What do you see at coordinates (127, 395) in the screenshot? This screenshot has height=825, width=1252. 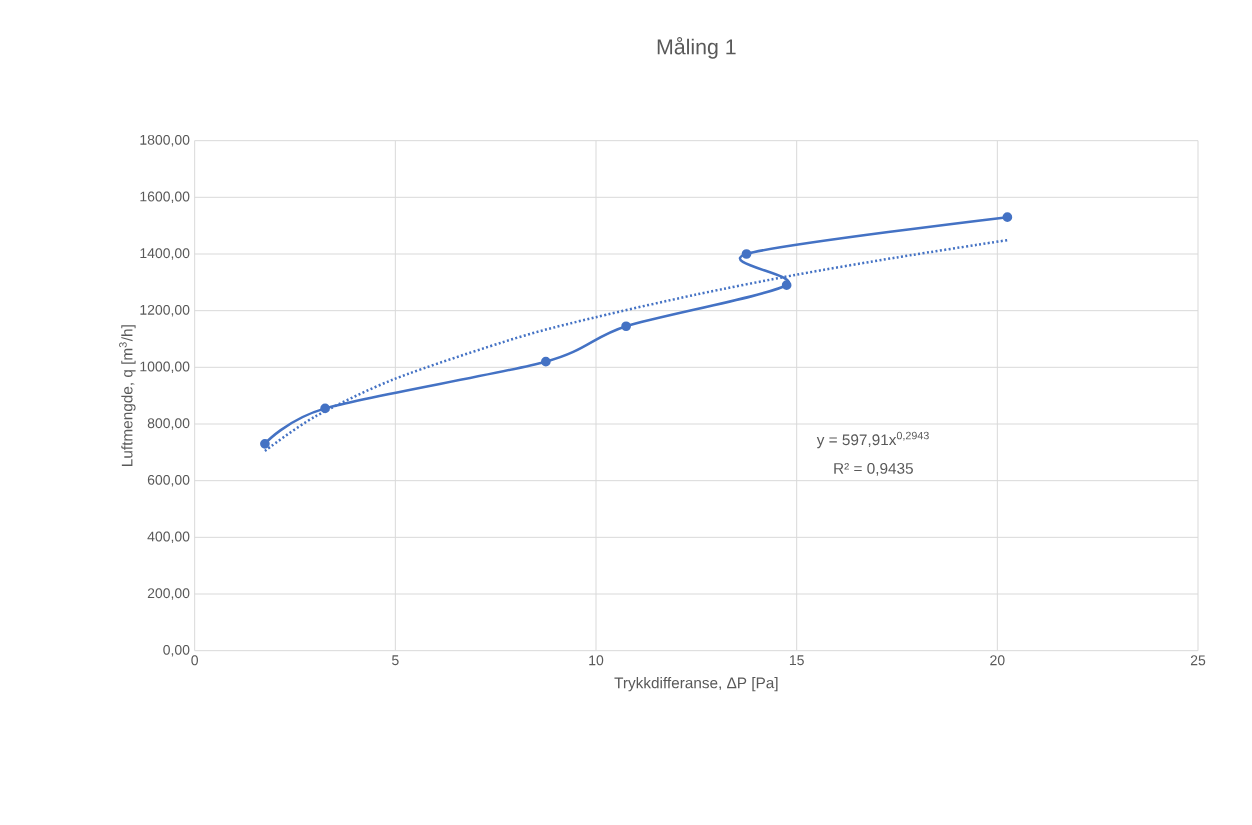 I see `y-axis-title: Luftmengde, q [m$^{3}$/h]` at bounding box center [127, 395].